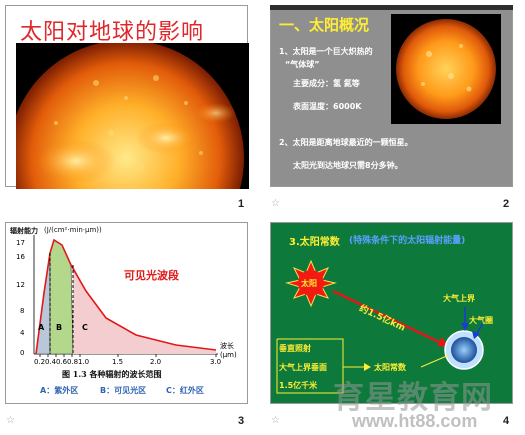 The height and width of the screenshot is (435, 525). Describe the element at coordinates (22, 353) in the screenshot. I see `chart-ytick: 0` at that location.